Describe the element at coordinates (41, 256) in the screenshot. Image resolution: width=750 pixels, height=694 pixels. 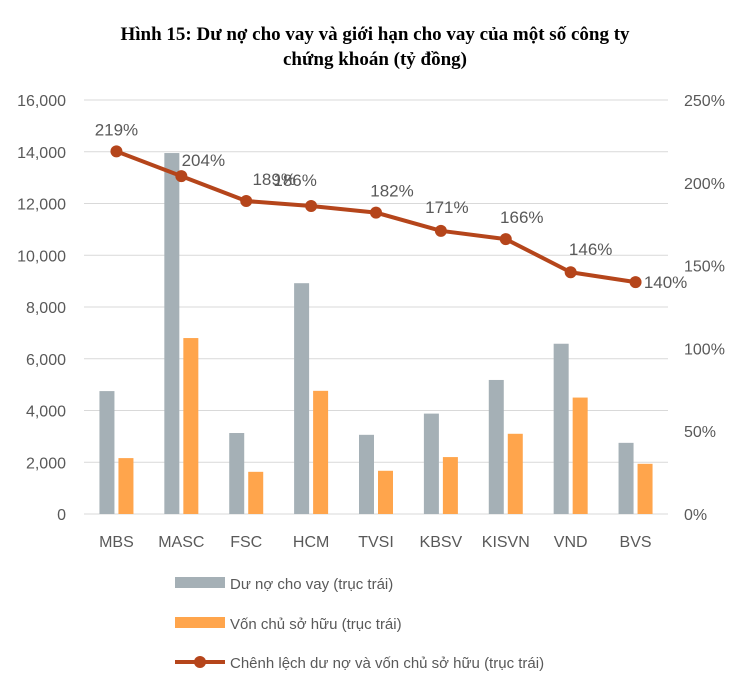
I see `left-tick-label: 10,000` at that location.